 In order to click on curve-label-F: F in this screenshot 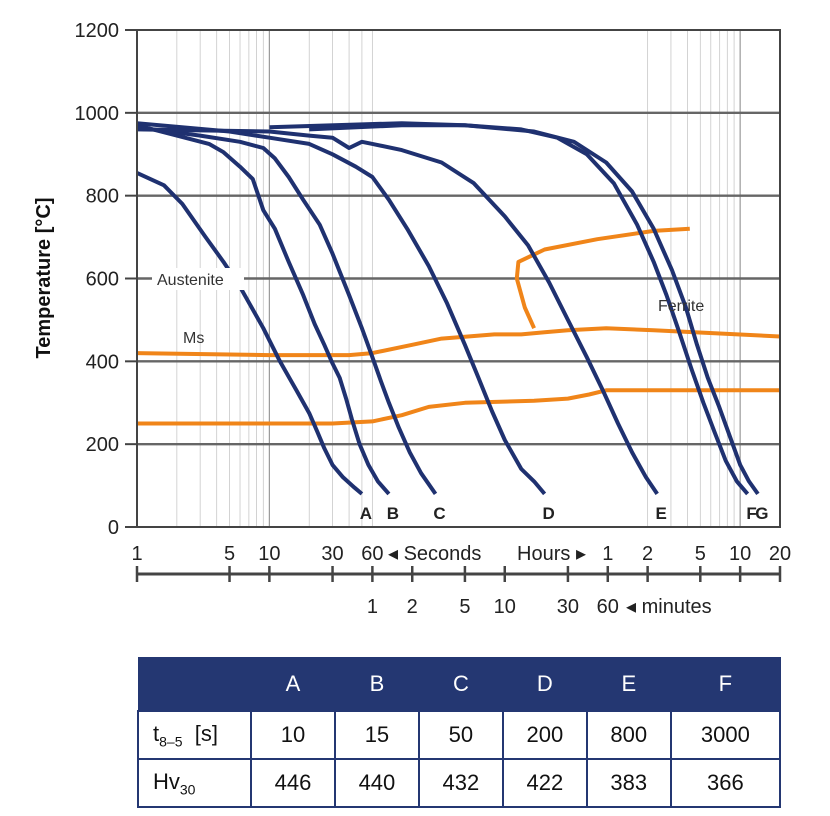, I will do `click(751, 513)`.